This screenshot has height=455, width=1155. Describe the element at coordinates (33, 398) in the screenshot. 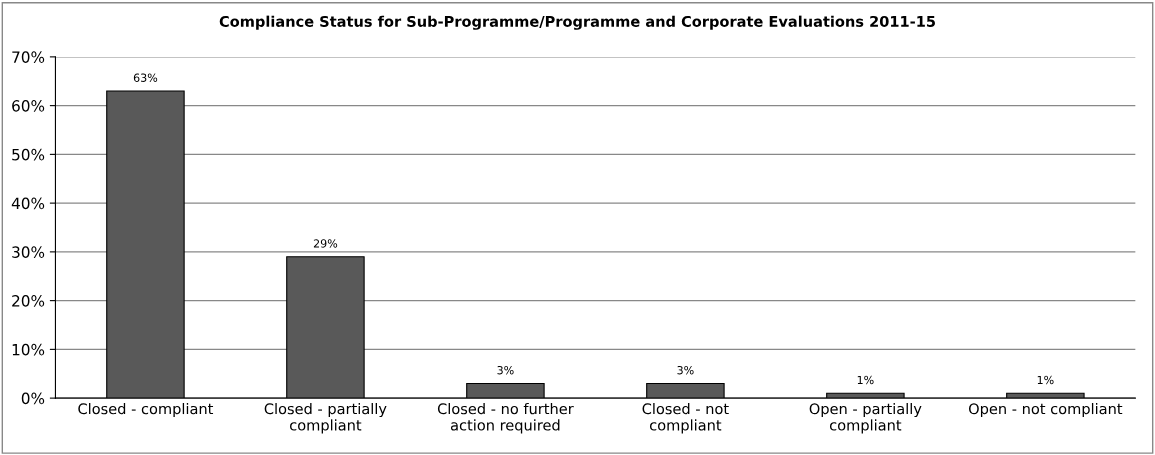

I see `y-tick-label: 0%` at that location.